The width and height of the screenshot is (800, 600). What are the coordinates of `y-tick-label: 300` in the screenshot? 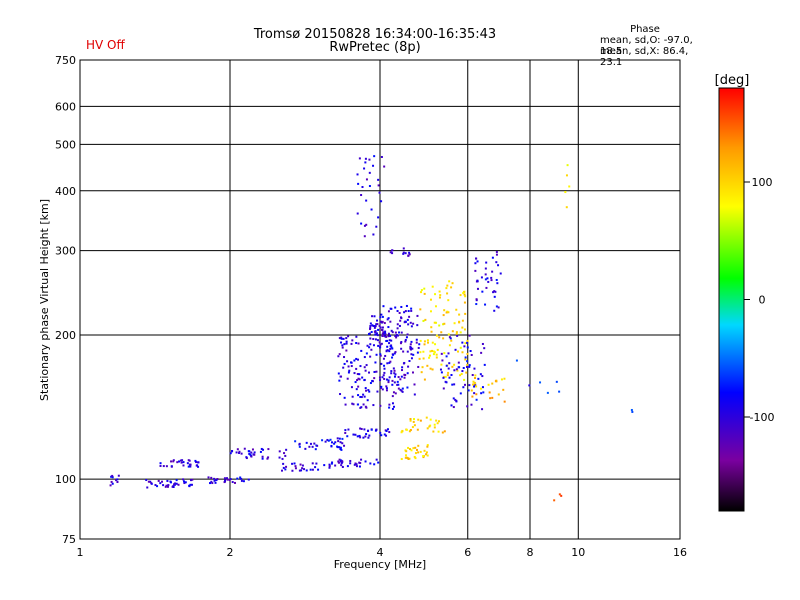 It's located at (65, 251).